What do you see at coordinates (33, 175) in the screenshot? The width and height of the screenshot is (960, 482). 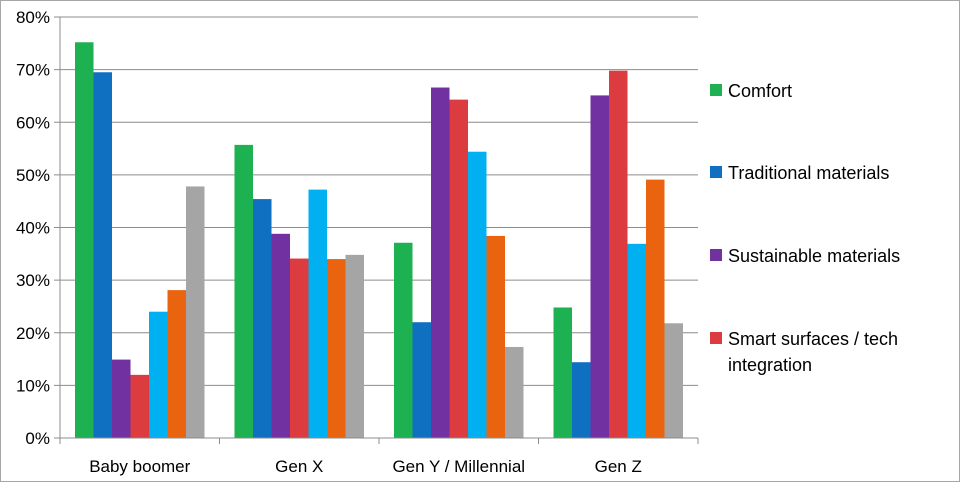 I see `y-tick-label: 50%` at bounding box center [33, 175].